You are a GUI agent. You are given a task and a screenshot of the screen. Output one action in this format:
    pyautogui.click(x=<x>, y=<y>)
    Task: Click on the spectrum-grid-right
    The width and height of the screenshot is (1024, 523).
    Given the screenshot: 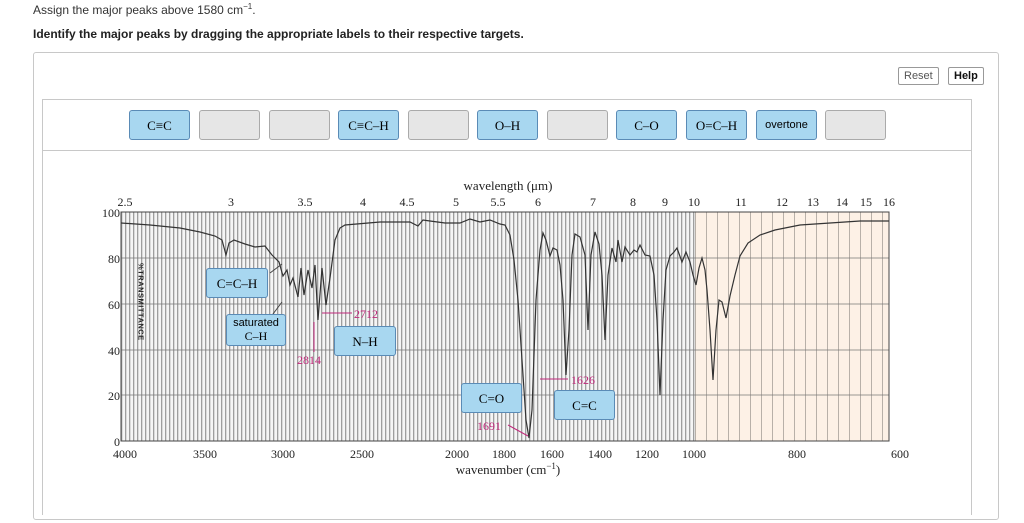 What is the action you would take?
    pyautogui.click(x=792, y=326)
    